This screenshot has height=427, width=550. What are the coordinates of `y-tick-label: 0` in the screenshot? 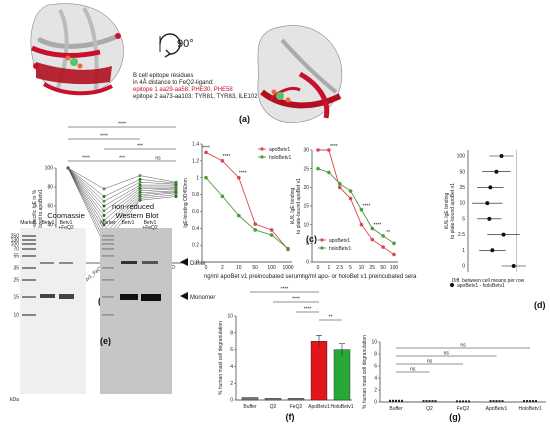 It's located at (463, 267).